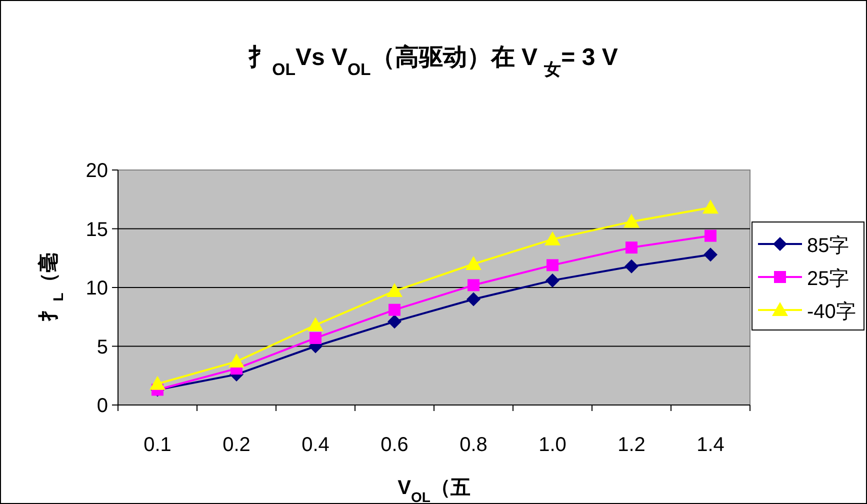 The width and height of the screenshot is (867, 504). Describe the element at coordinates (316, 445) in the screenshot. I see `x-tick-label: 0.4` at that location.